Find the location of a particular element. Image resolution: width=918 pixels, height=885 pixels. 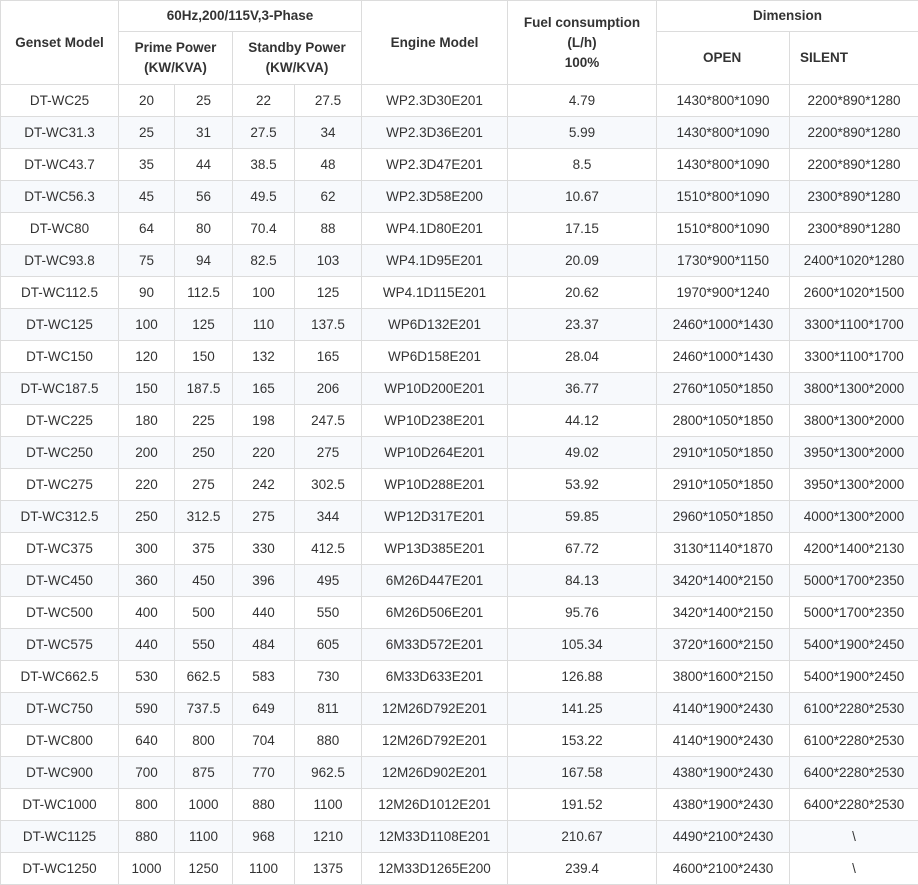

cell-prime-kva: 150 is located at coordinates (204, 357).